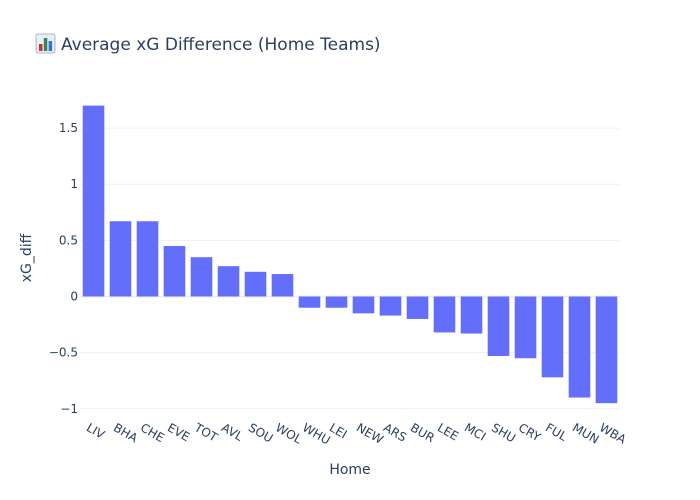 The height and width of the screenshot is (500, 700). Describe the element at coordinates (201, 277) in the screenshot. I see `bar-tot` at that location.